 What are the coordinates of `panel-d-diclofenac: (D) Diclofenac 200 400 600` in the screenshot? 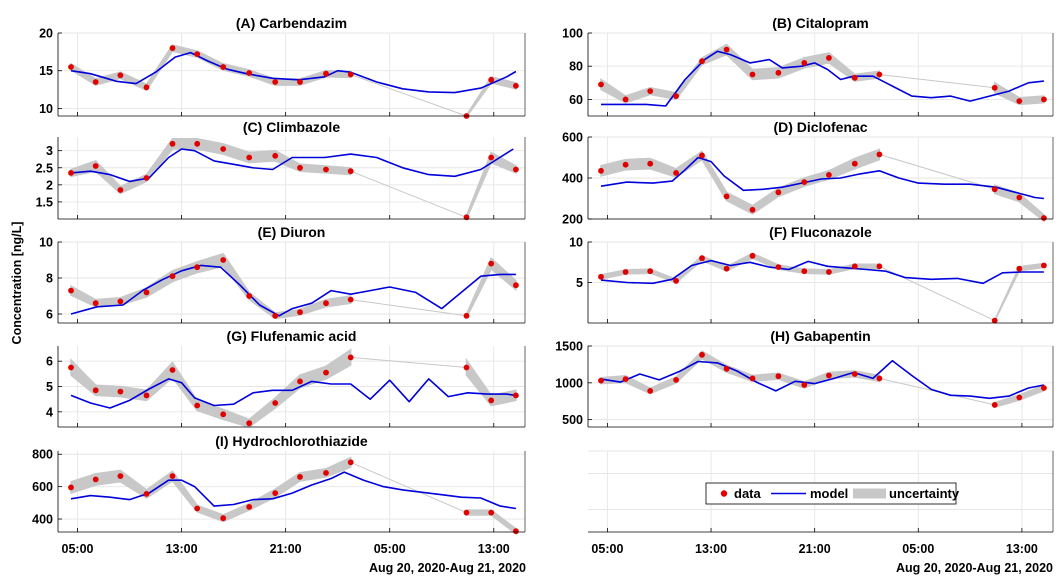 It's located at (808, 173).